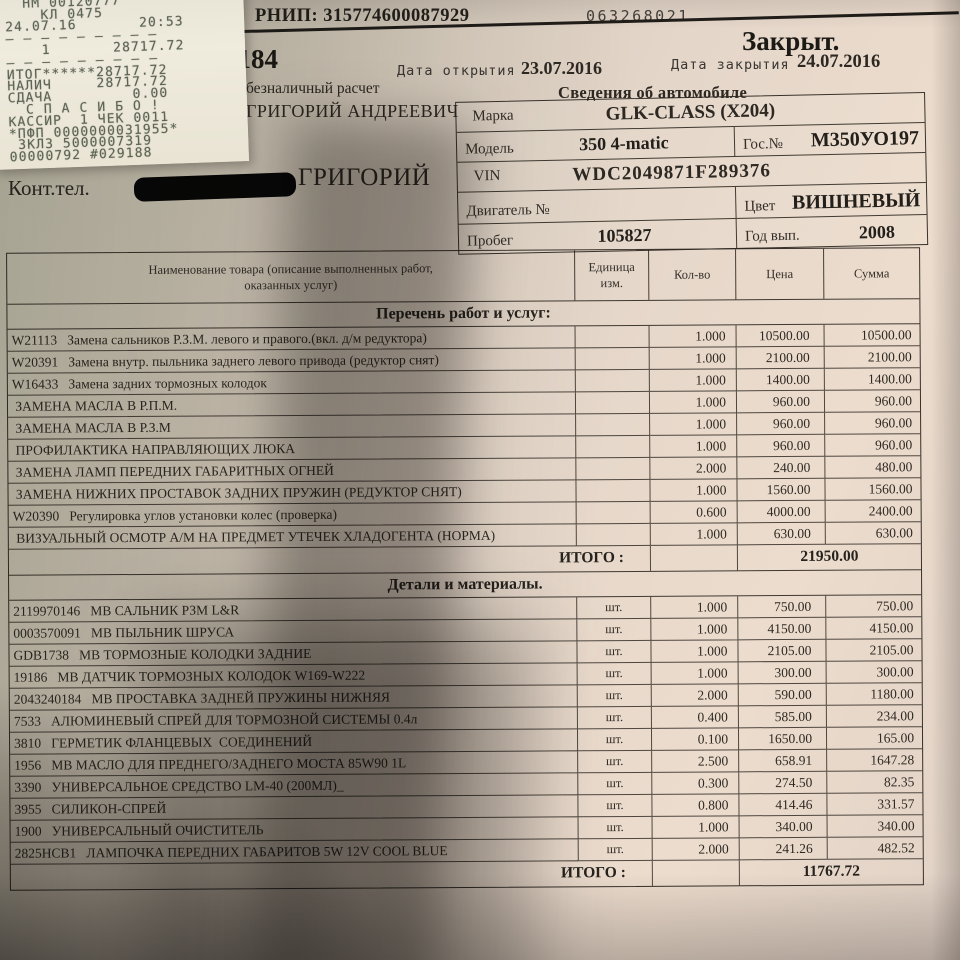  What do you see at coordinates (874, 738) in the screenshot?
I see `item-sum: 165.00` at bounding box center [874, 738].